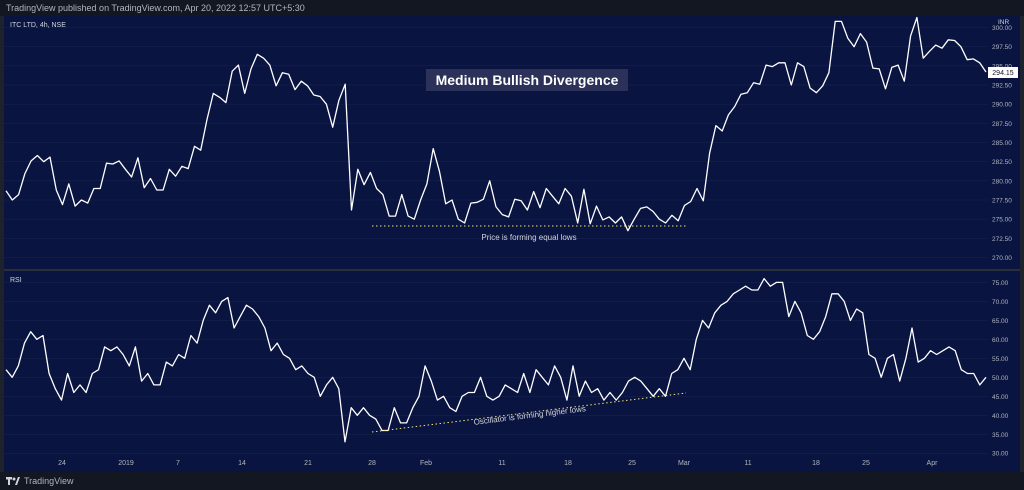 The height and width of the screenshot is (490, 1024). I want to click on rsi-axis-tick-label: 30.00, so click(1000, 454).